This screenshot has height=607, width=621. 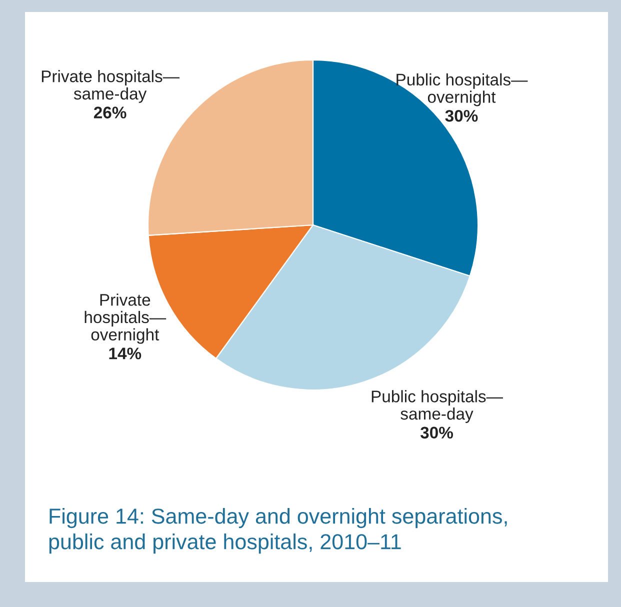 What do you see at coordinates (462, 89) in the screenshot?
I see `slice-label: Public hospitals— overnight` at bounding box center [462, 89].